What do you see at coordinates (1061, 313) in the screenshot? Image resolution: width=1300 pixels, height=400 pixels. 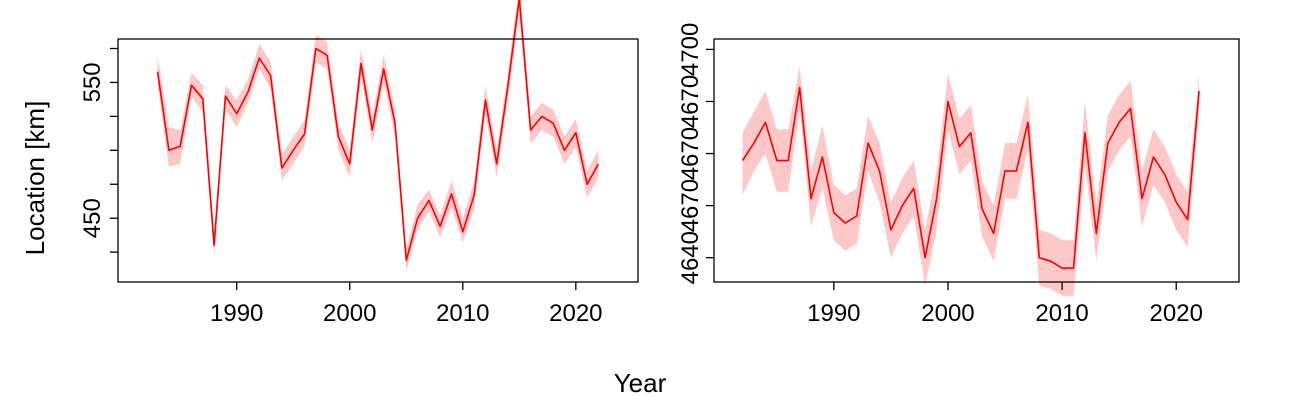 I see `x-tick-label-1-2: 2010` at bounding box center [1061, 313].